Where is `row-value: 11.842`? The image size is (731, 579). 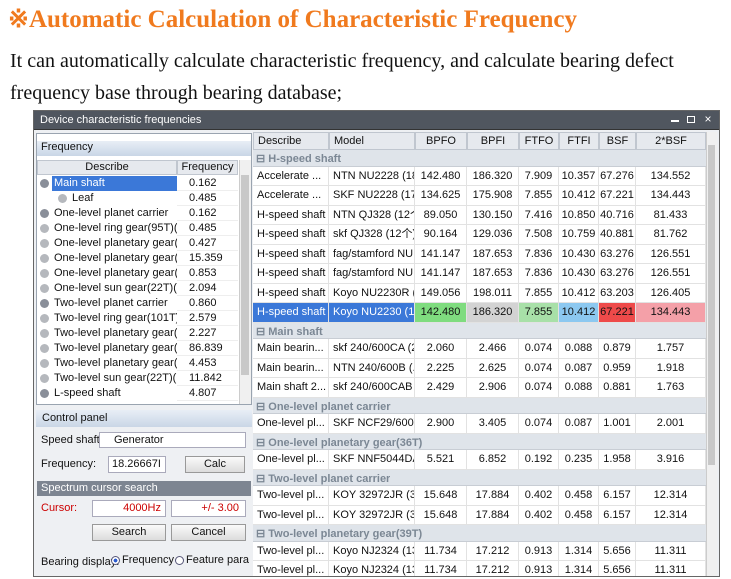 row-value: 11.842 is located at coordinates (207, 378).